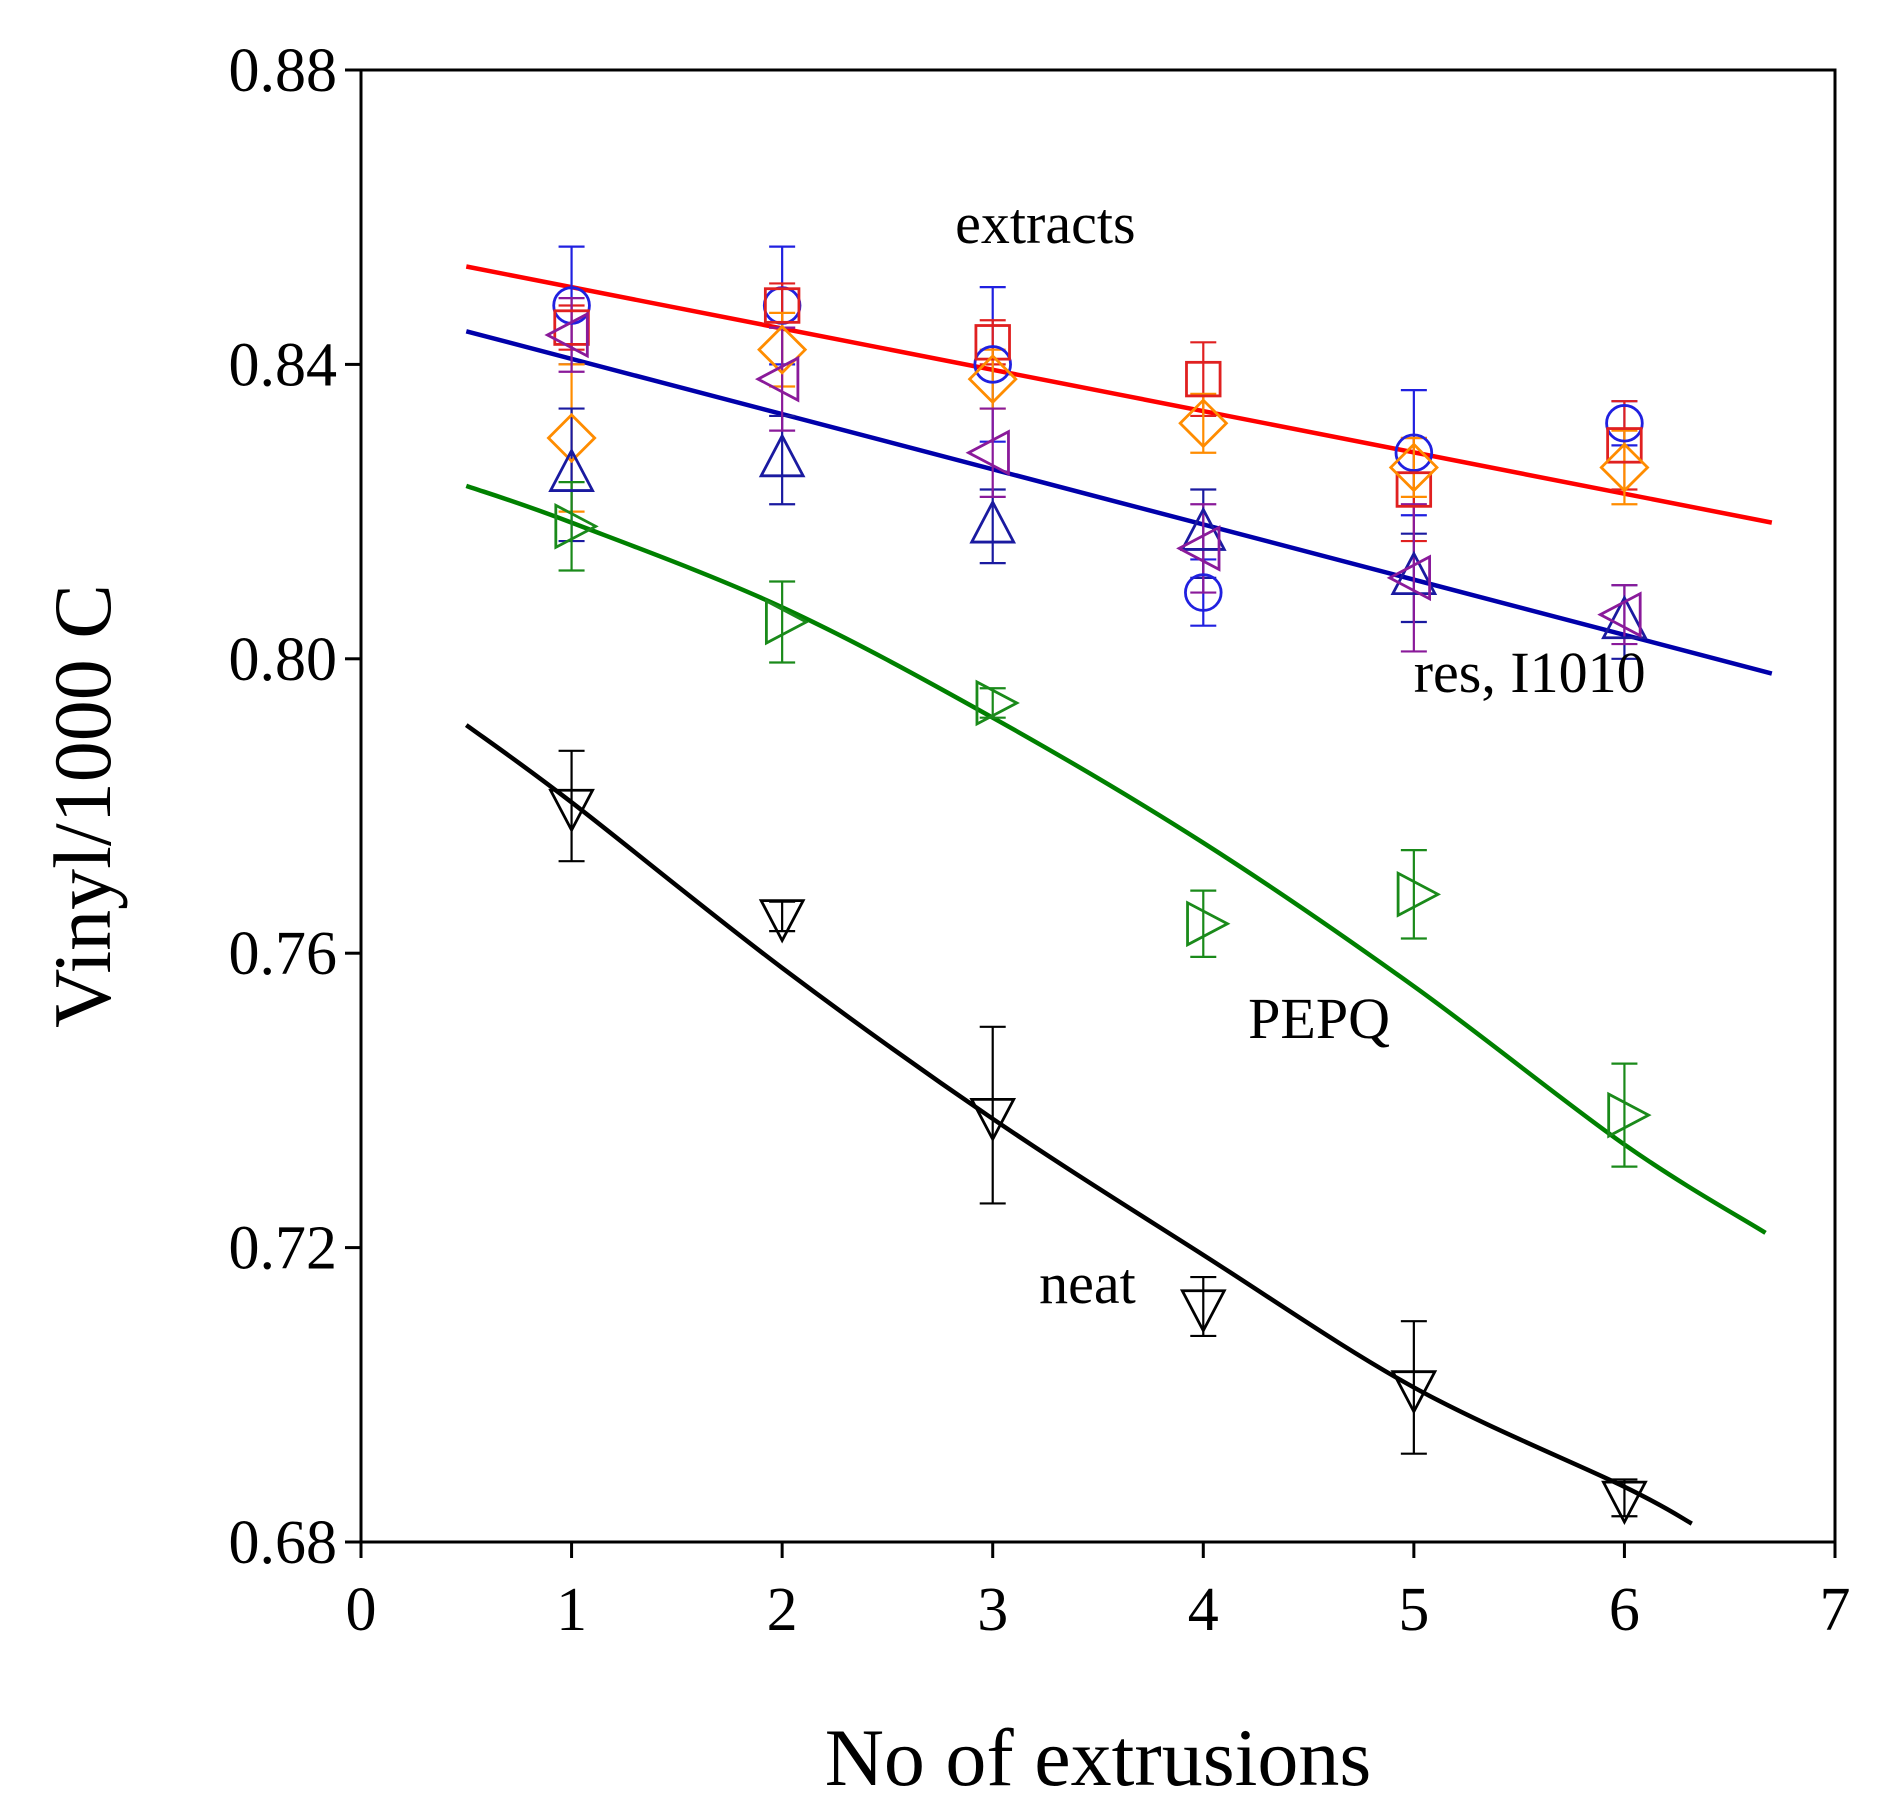 Image resolution: width=1881 pixels, height=1819 pixels. I want to click on x-tick-label-5: 5, so click(1413, 1610).